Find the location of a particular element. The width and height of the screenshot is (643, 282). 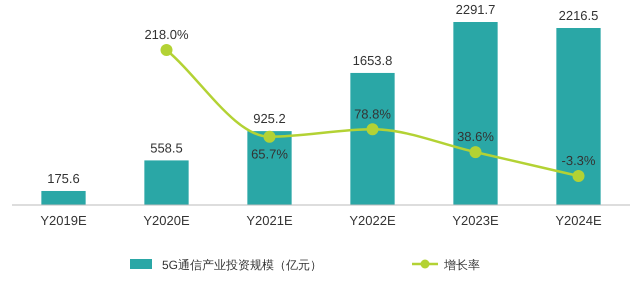

x-tick-label: Y2019E is located at coordinates (63, 220).